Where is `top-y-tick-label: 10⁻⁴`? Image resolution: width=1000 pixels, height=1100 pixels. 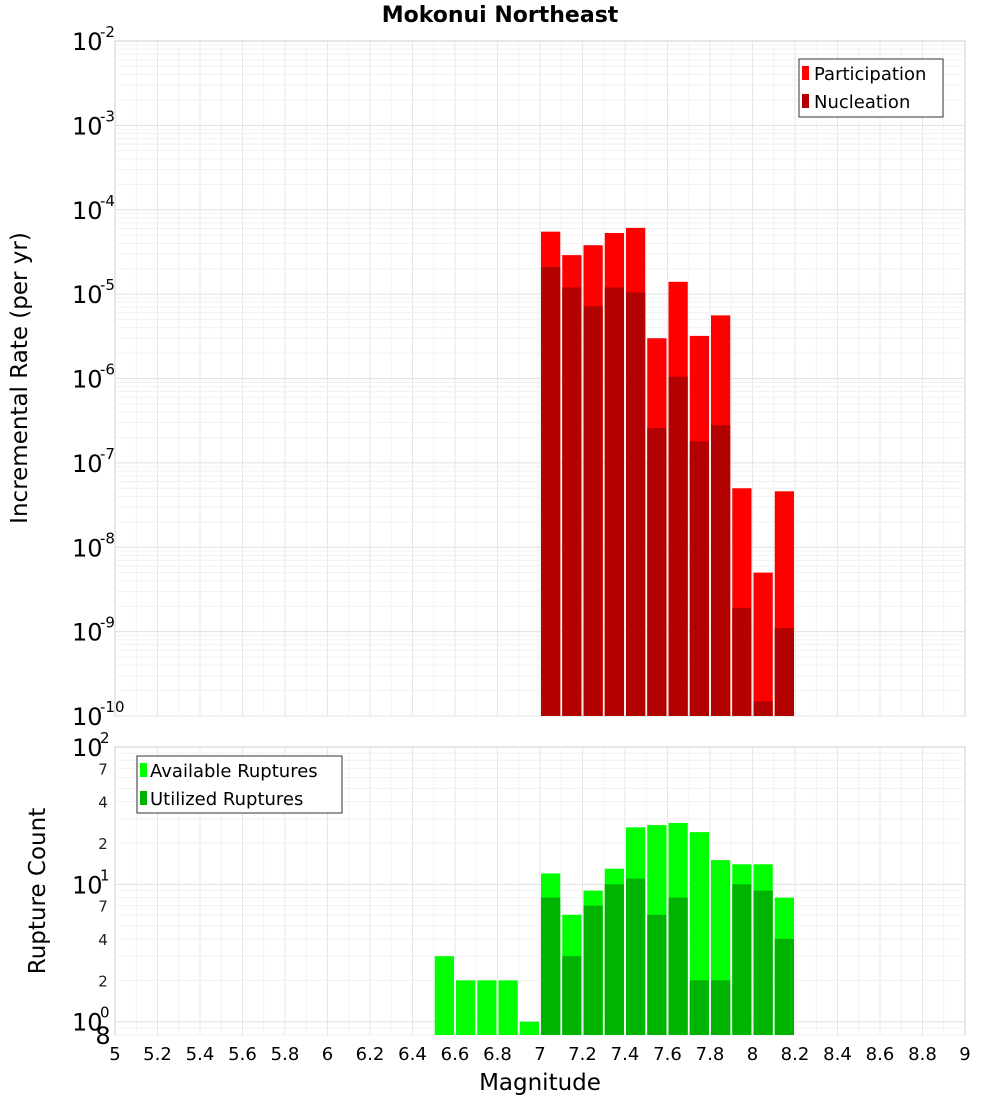 top-y-tick-label: 10⁻⁴ is located at coordinates (93, 208).